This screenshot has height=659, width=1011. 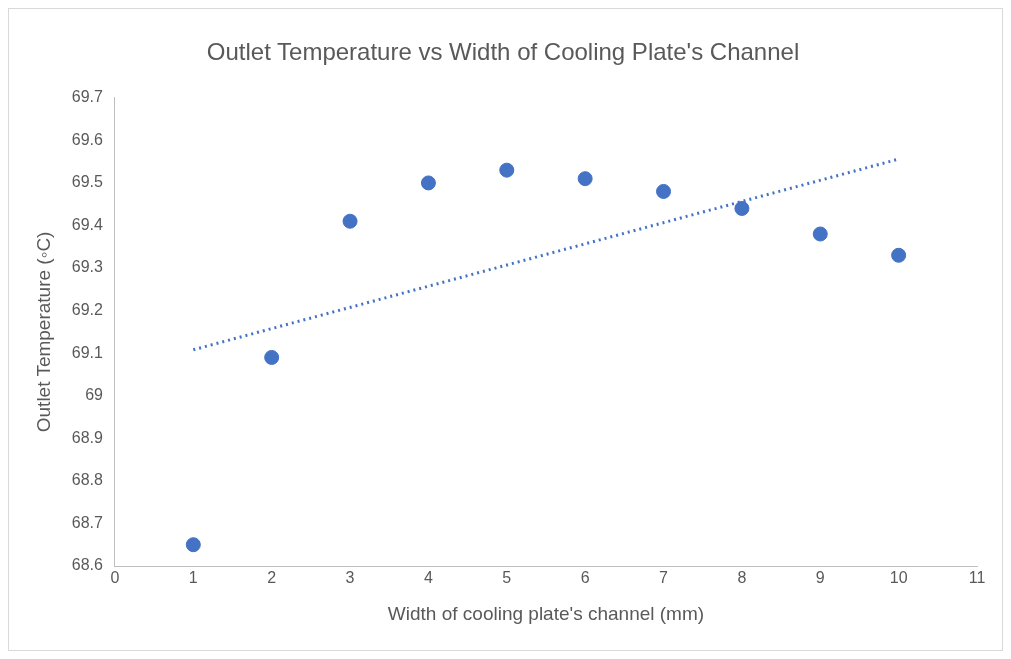 I want to click on y-tick-label: 69.6, so click(x=87, y=139).